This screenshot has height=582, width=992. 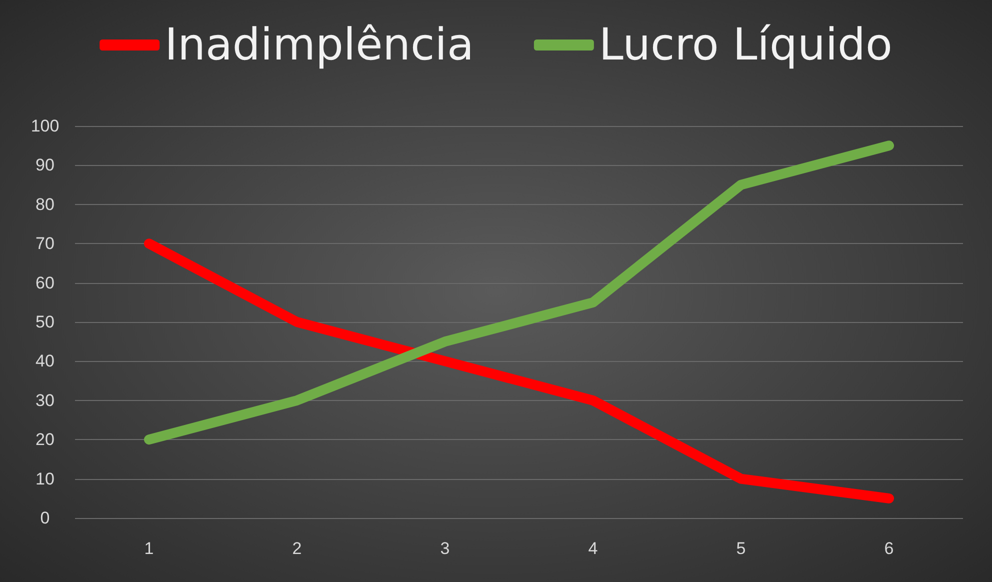 What do you see at coordinates (45, 165) in the screenshot?
I see `y-tick-label: 90` at bounding box center [45, 165].